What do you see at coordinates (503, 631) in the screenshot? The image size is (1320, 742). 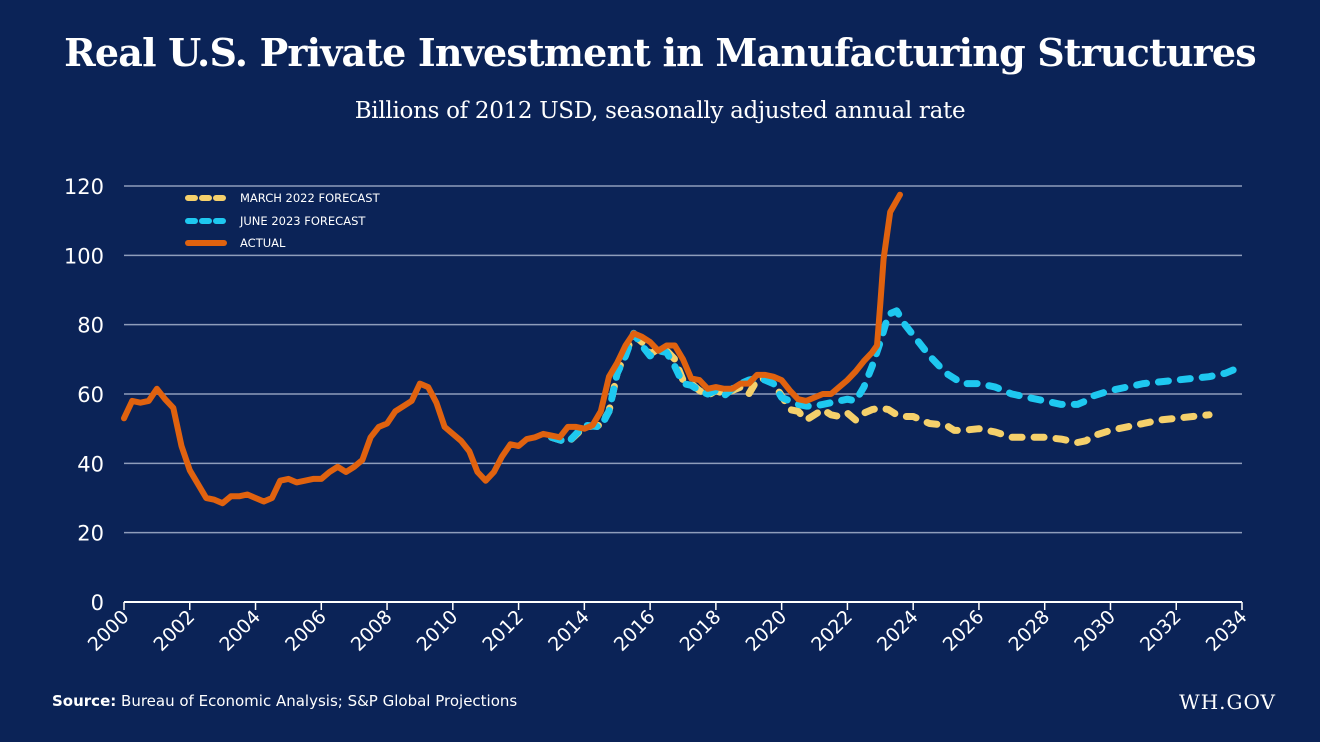 I see `x-tick-label: 2012` at bounding box center [503, 631].